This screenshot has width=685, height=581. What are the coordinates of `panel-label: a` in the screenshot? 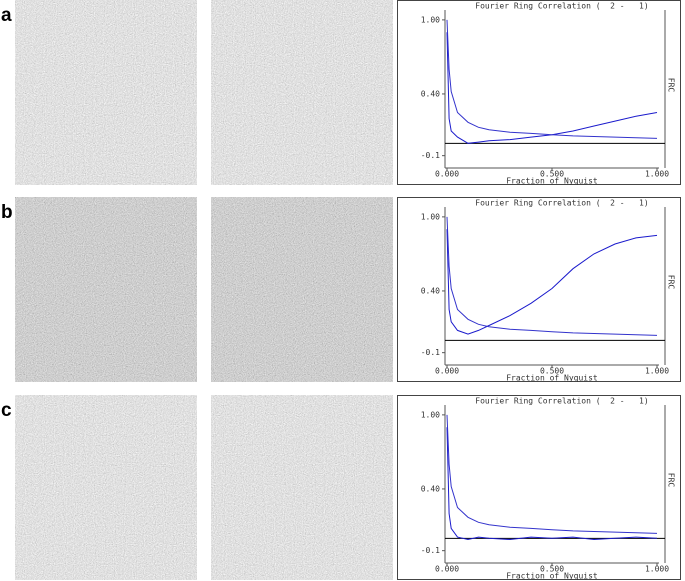 It's located at (6, 15).